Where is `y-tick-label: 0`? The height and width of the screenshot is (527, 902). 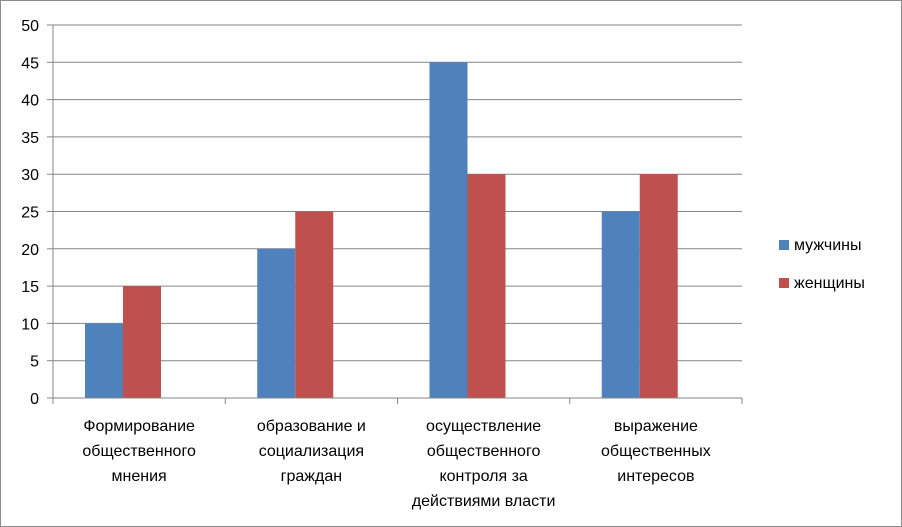 y-tick-label: 0 is located at coordinates (34, 399).